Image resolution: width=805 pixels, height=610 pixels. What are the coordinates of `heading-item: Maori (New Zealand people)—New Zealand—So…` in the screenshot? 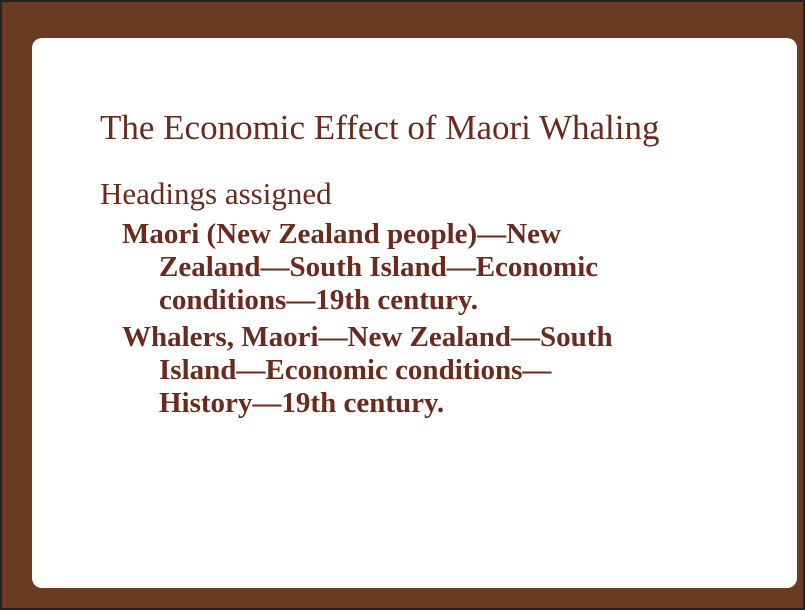 It's located at (367, 267).